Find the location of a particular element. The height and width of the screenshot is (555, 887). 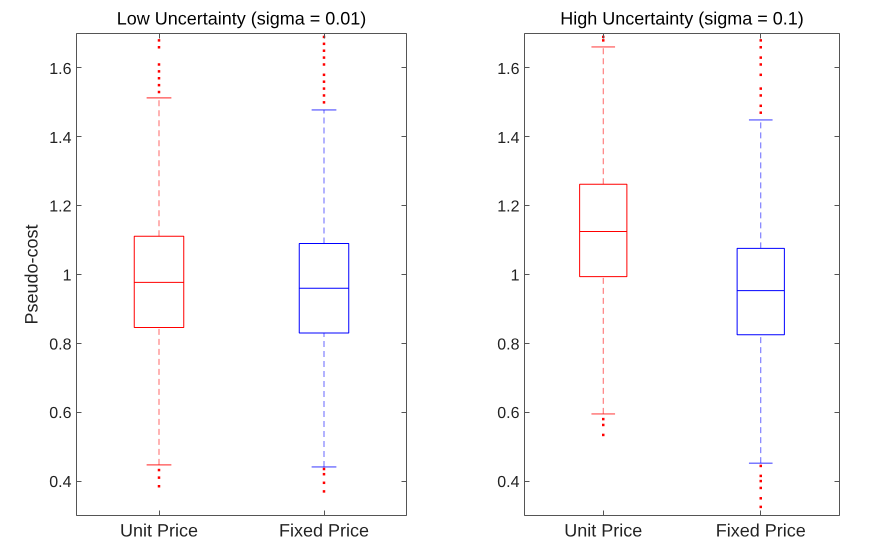

y-axis-title: Pseudo-cost is located at coordinates (31, 274).